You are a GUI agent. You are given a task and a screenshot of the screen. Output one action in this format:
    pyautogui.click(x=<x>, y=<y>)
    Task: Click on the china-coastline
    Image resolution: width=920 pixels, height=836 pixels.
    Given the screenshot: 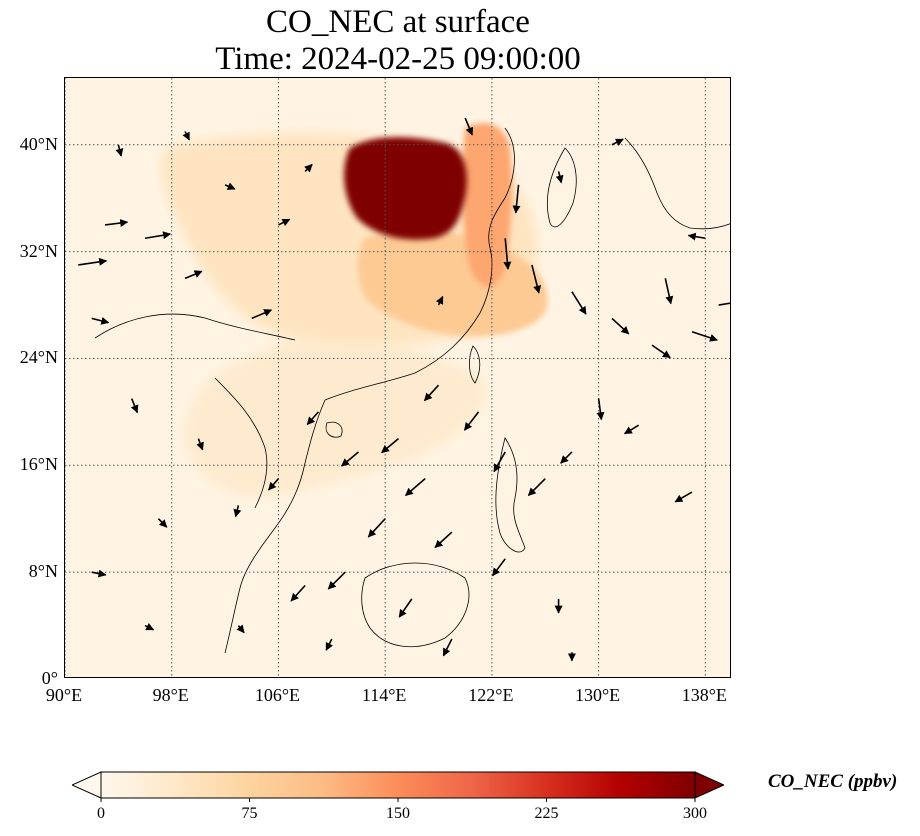 What is the action you would take?
    pyautogui.click(x=419, y=264)
    